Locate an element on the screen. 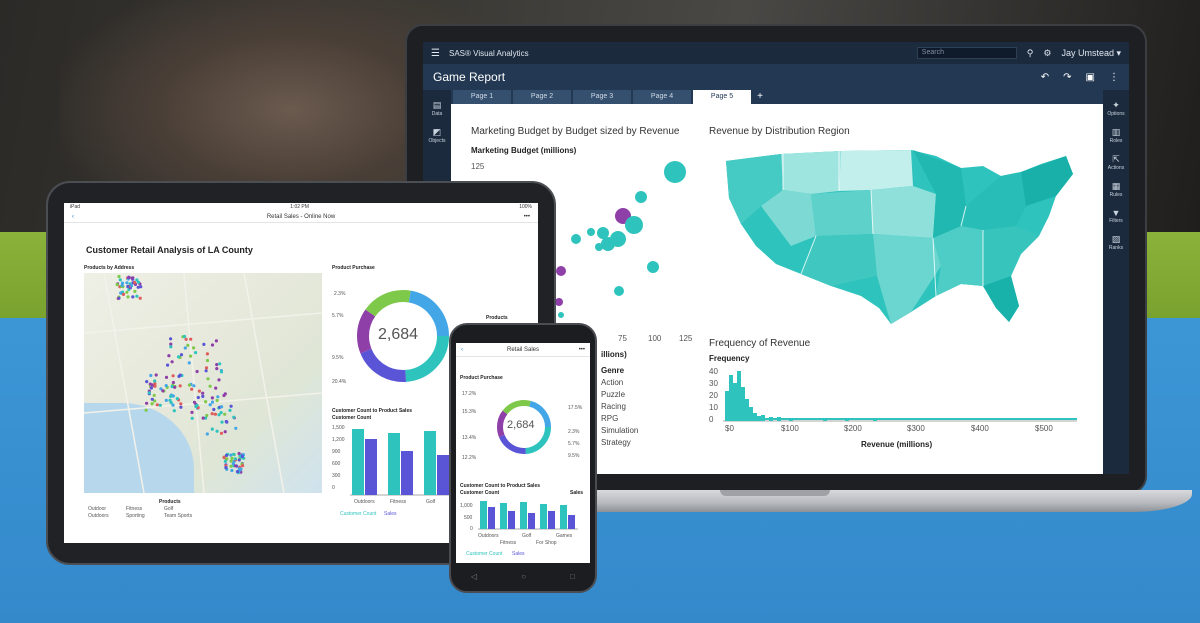 Image resolution: width=1200 pixels, height=623 pixels. phone-bar-legend-item: Sales is located at coordinates (518, 554).